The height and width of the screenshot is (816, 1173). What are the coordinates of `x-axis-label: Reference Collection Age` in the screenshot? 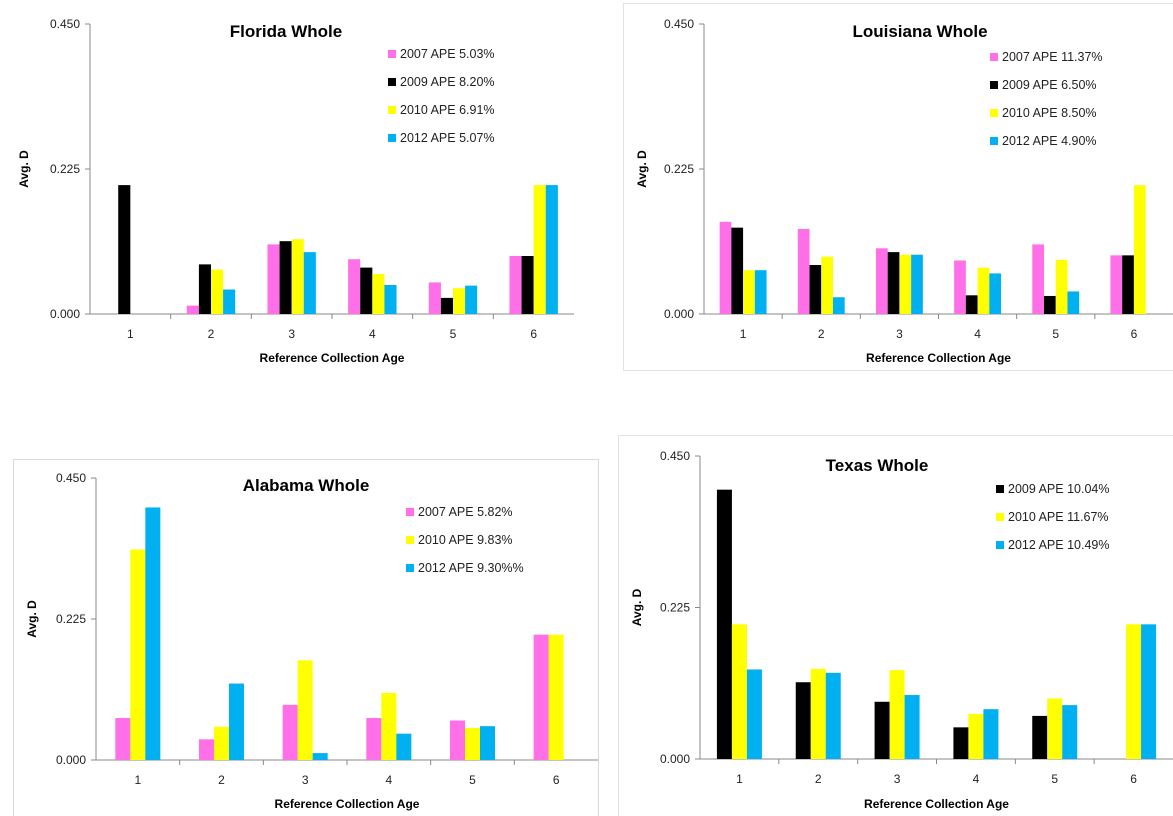 It's located at (936, 804).